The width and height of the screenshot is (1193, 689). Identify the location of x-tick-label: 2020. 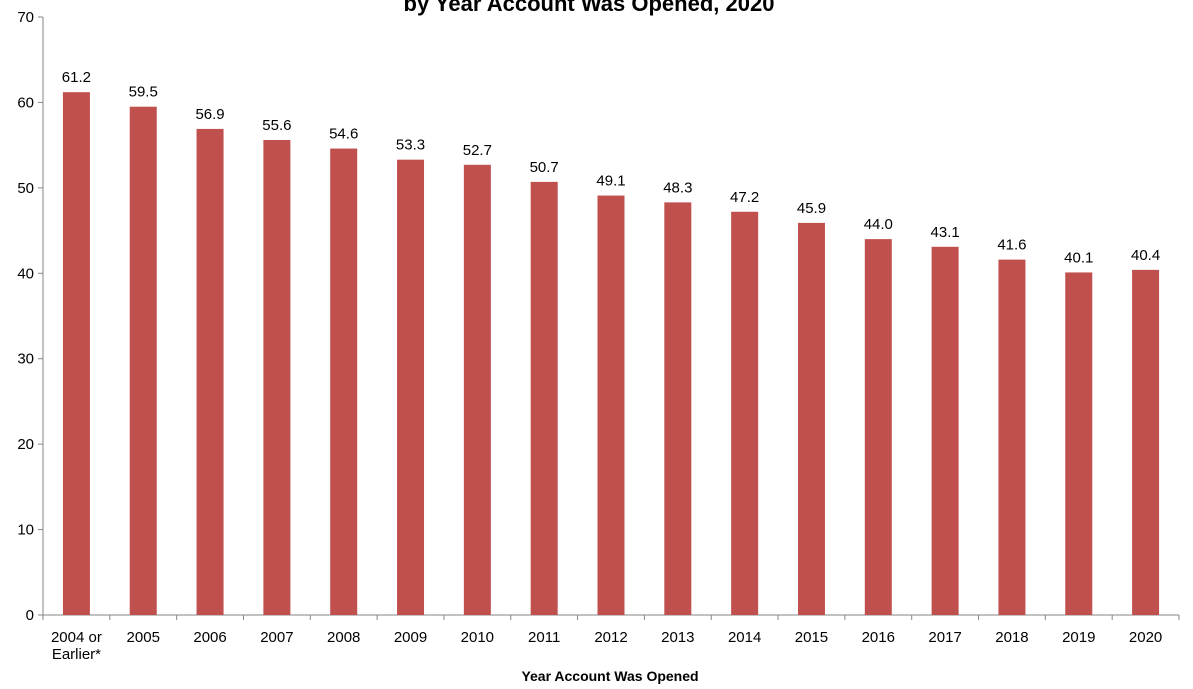
(1145, 637).